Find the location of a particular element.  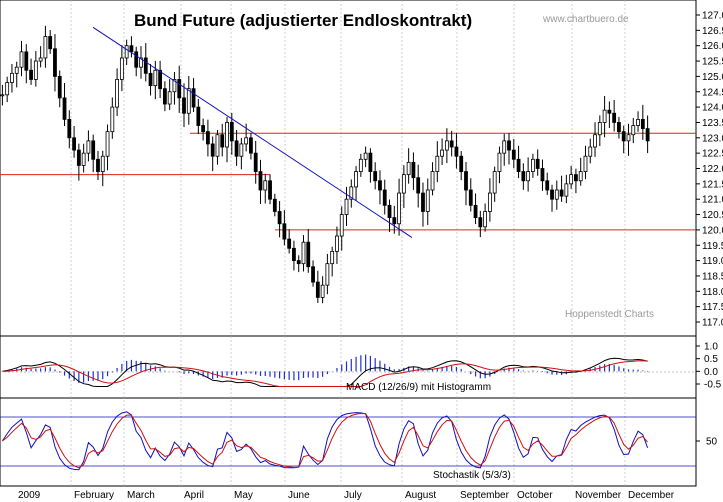

price-tick-label: 121.5 is located at coordinates (712, 184).